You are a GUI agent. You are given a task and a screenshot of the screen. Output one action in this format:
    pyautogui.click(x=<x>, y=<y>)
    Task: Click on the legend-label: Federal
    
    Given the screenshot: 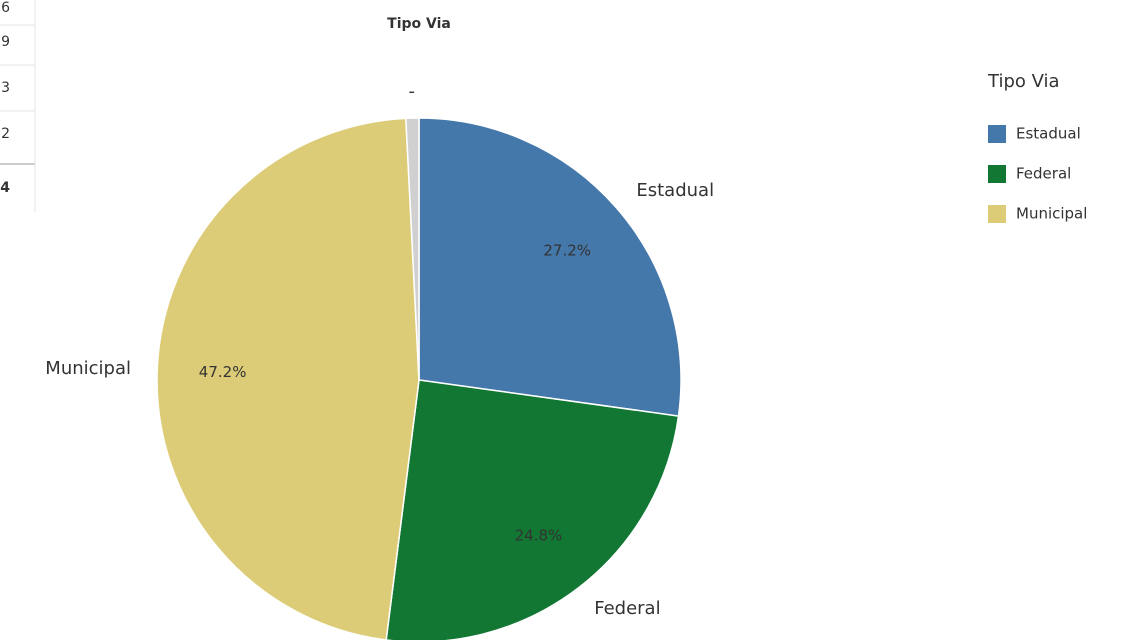 What is the action you would take?
    pyautogui.click(x=1043, y=174)
    